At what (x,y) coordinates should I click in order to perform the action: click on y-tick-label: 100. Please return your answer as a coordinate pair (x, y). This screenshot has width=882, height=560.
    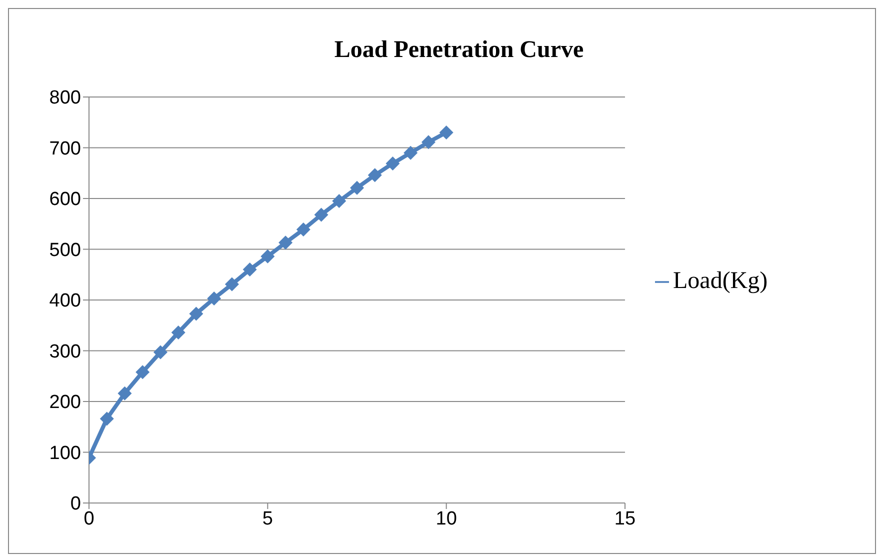
    Looking at the image, I should click on (65, 453).